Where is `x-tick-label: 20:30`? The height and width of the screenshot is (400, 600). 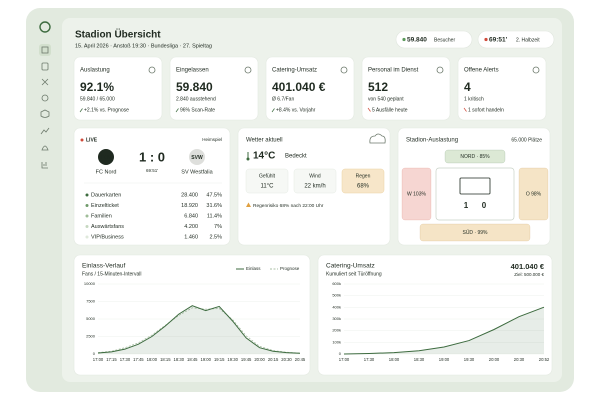 x-tick-label: 20:30 is located at coordinates (286, 359).